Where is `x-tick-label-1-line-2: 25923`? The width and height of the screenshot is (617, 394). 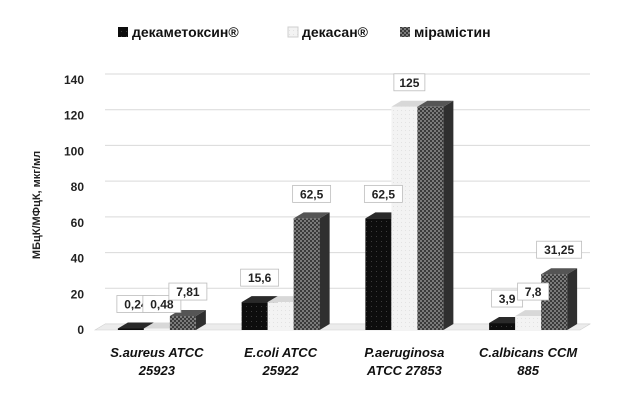
x-tick-label-1-line-2: 25923 is located at coordinates (157, 370).